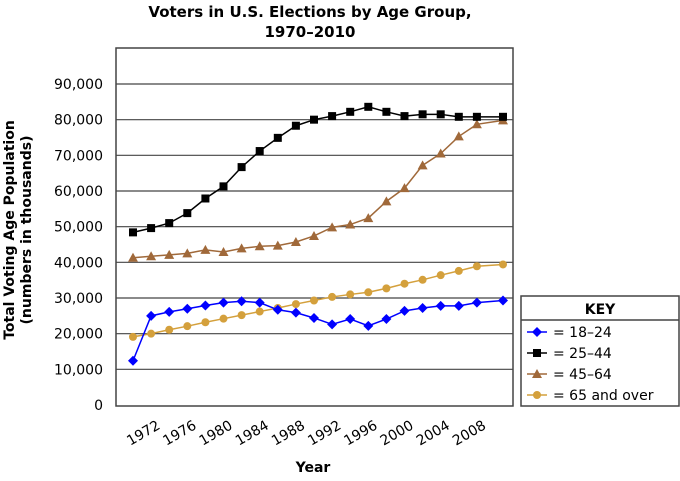 The width and height of the screenshot is (680, 481). Describe the element at coordinates (78, 192) in the screenshot. I see `y-tick-label: 60,000` at that location.